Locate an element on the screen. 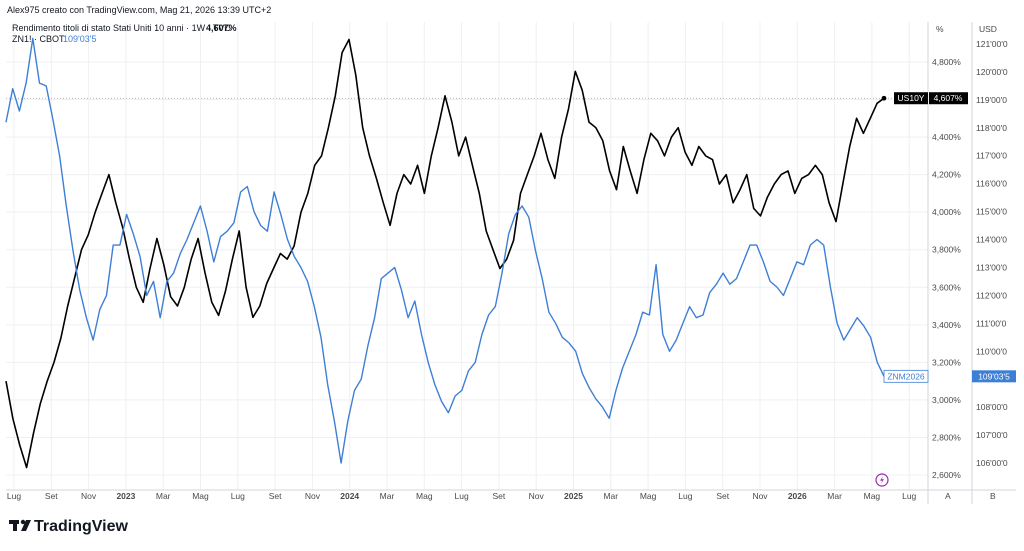  right-tick-label: 118'00'0 is located at coordinates (991, 128).